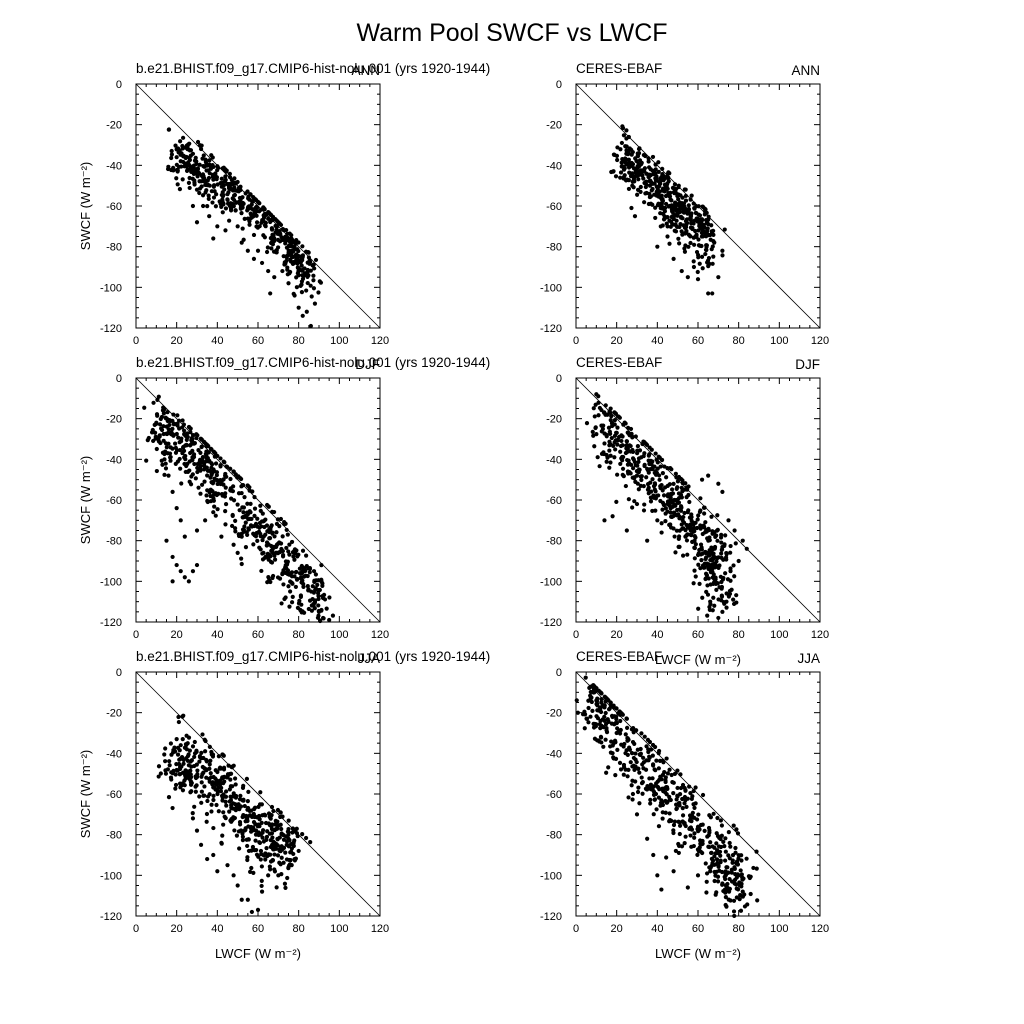 The height and width of the screenshot is (1024, 1024). Describe the element at coordinates (619, 68) in the screenshot. I see `panel-left-label: CERES-EBAF` at that location.